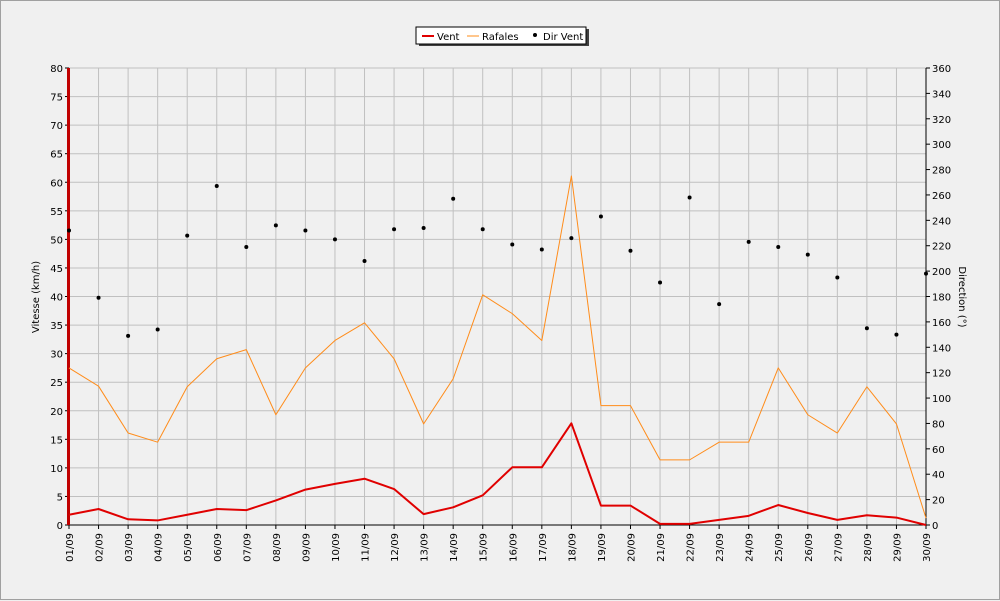 The height and width of the screenshot is (601, 1000). I want to click on y-left-tick-label: 10, so click(56, 469).